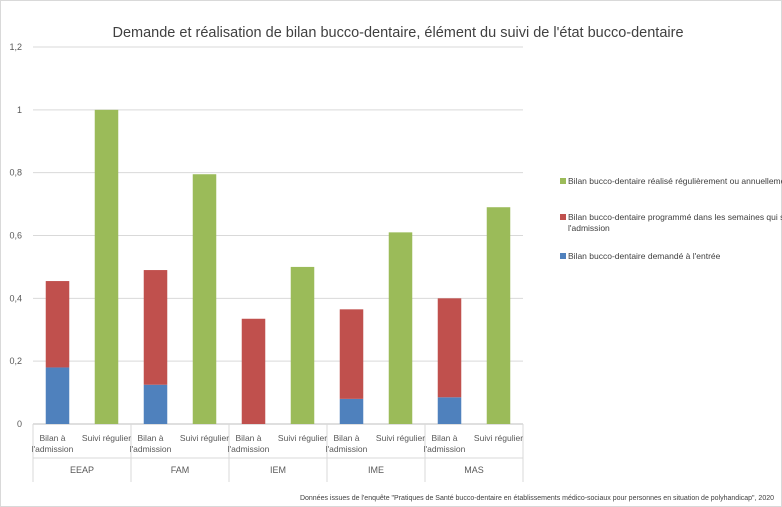 This screenshot has height=507, width=782. I want to click on y-tick-label: 1,2, so click(15, 47).